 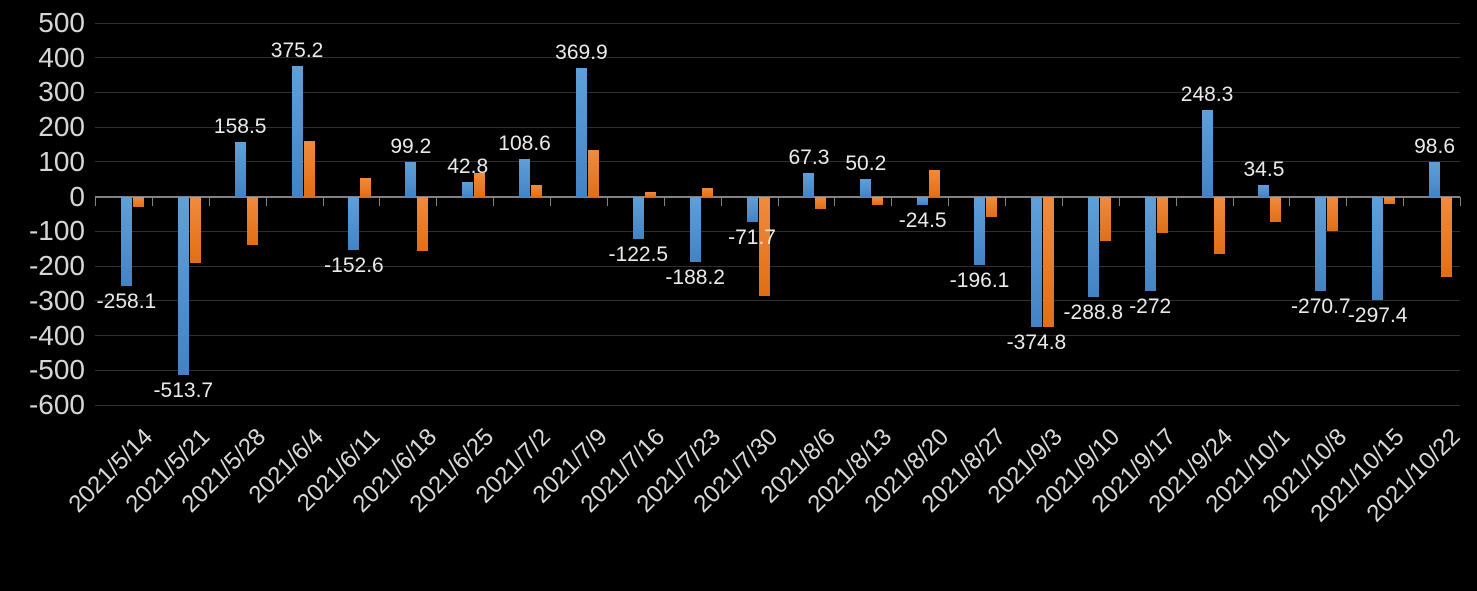 I want to click on y-axis-tick-label: -500, so click(x=56, y=370).